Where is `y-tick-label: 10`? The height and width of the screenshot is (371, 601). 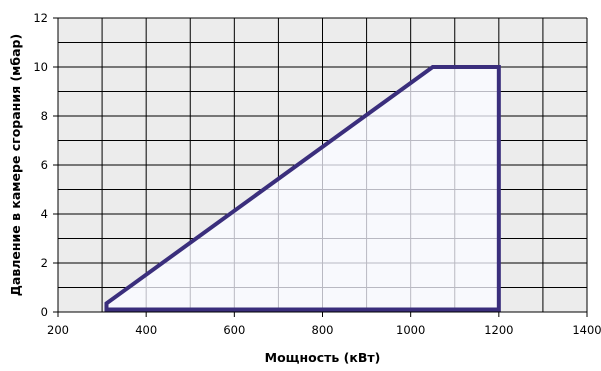 y-tick-label: 10 is located at coordinates (40, 67).